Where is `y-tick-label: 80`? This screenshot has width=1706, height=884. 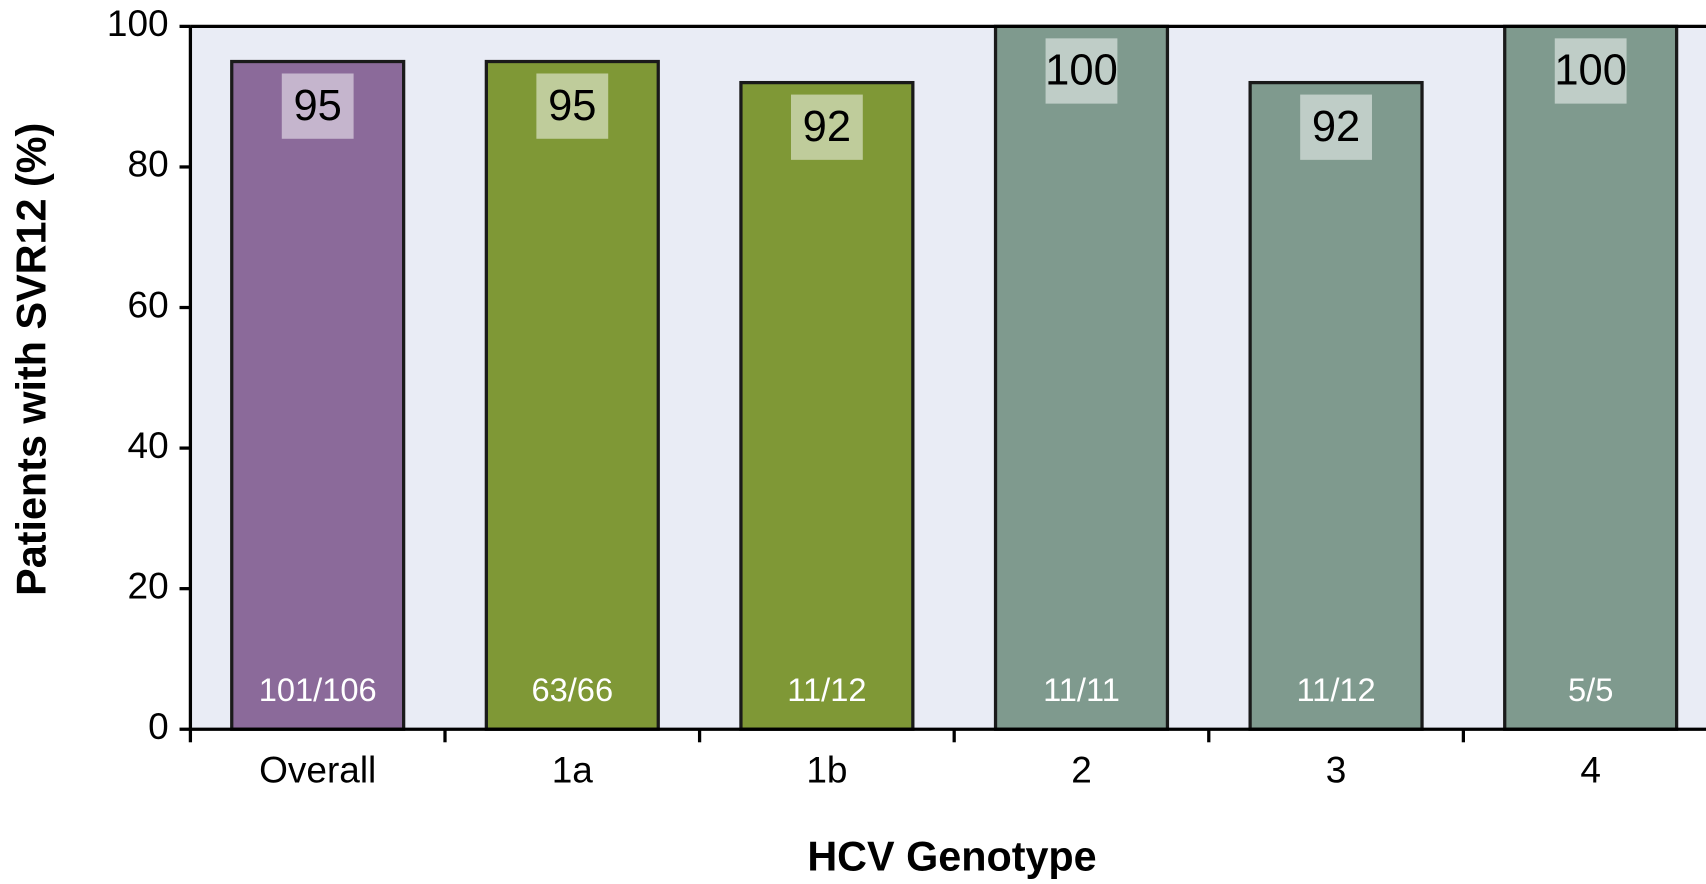
y-tick-label: 80 is located at coordinates (148, 164).